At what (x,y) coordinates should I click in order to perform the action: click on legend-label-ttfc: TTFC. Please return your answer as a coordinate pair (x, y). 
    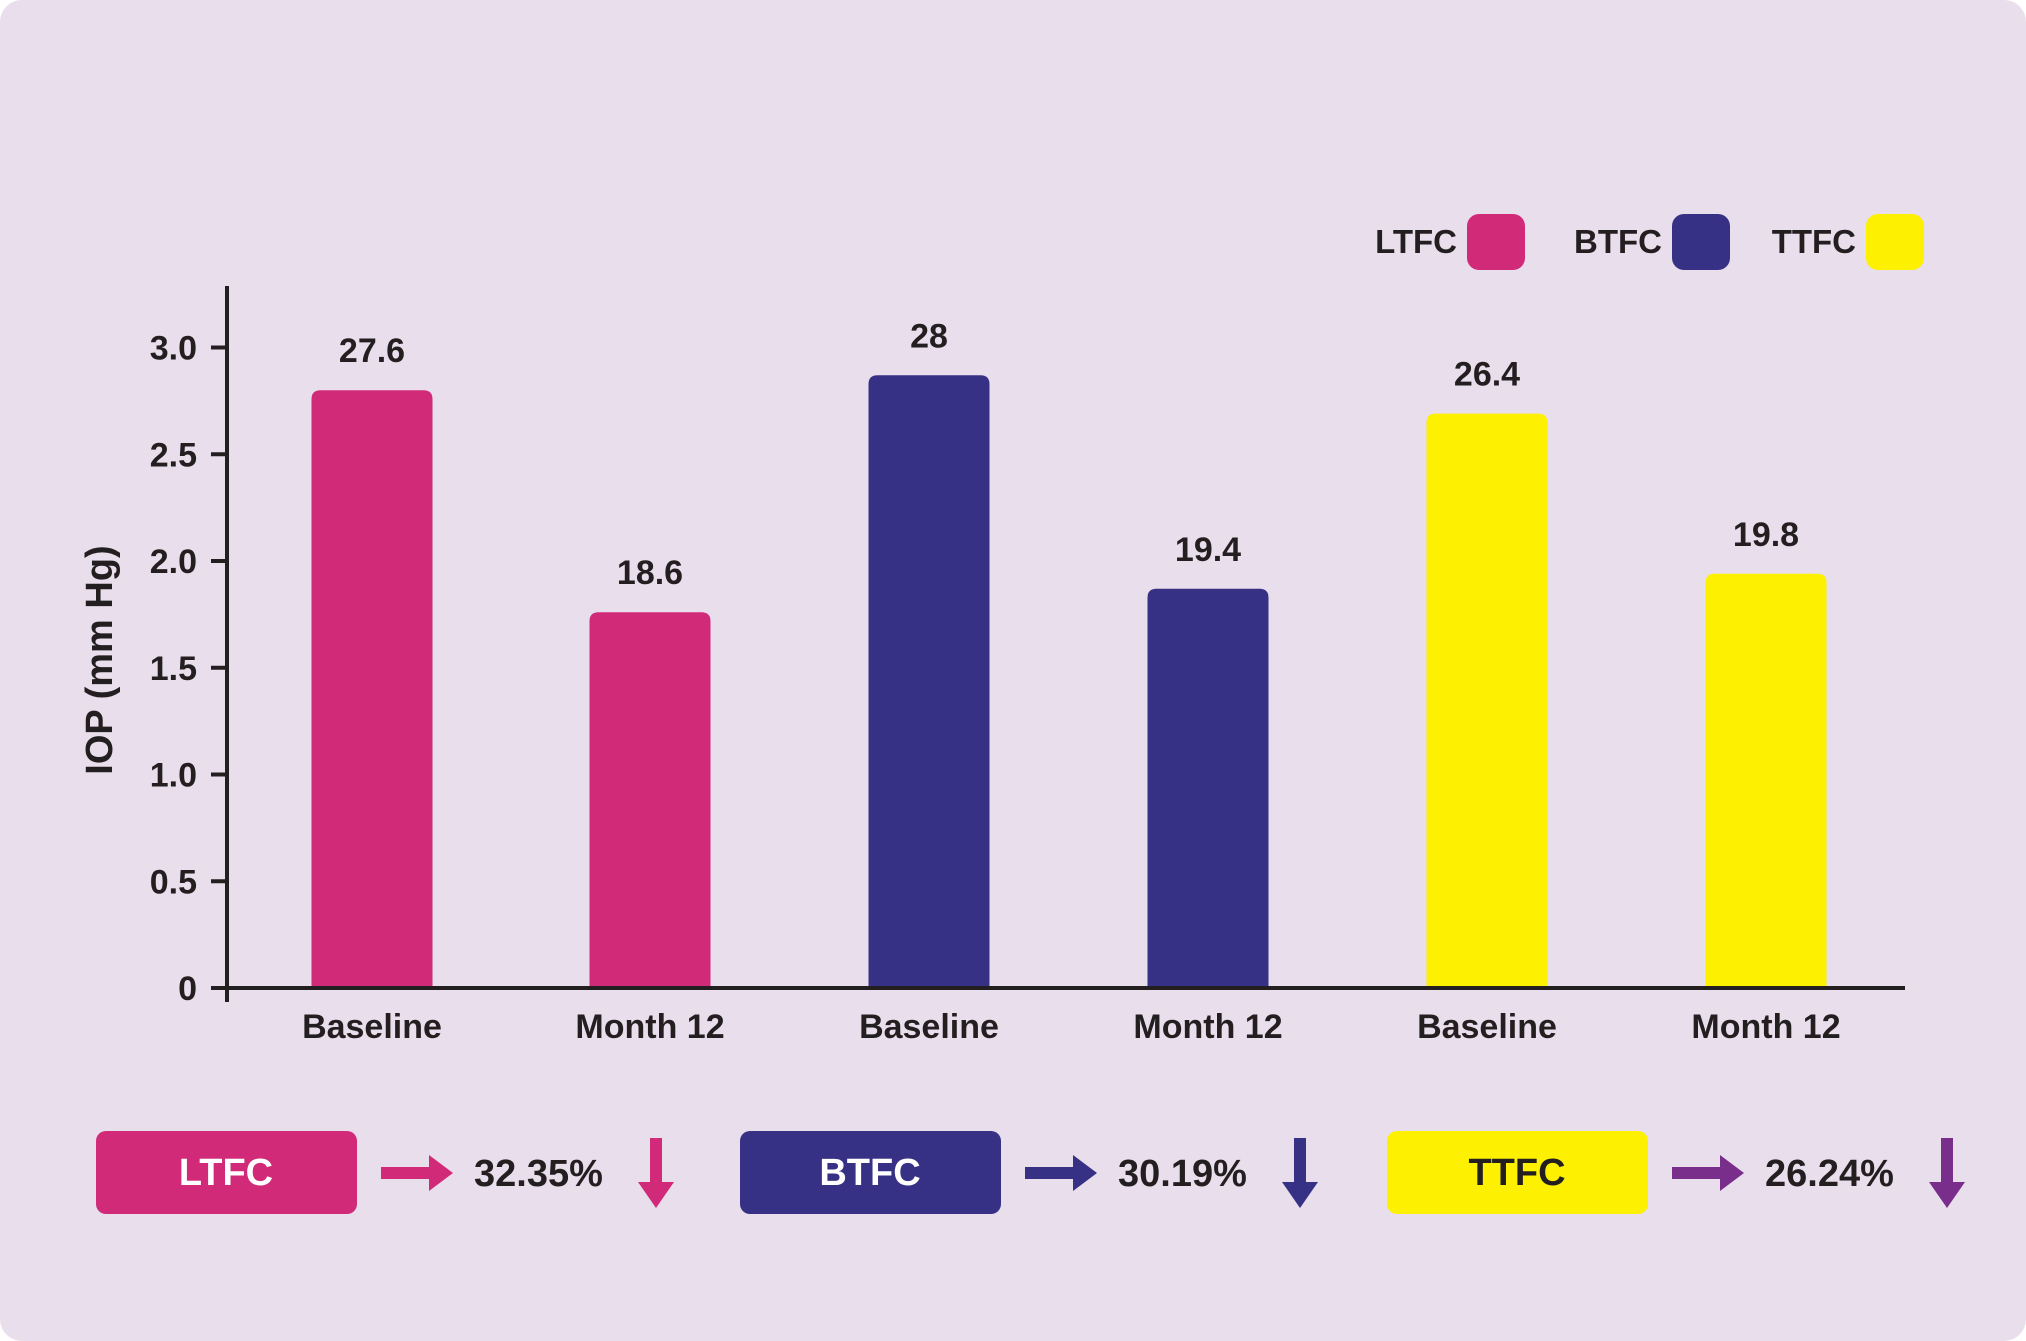
    Looking at the image, I should click on (1814, 241).